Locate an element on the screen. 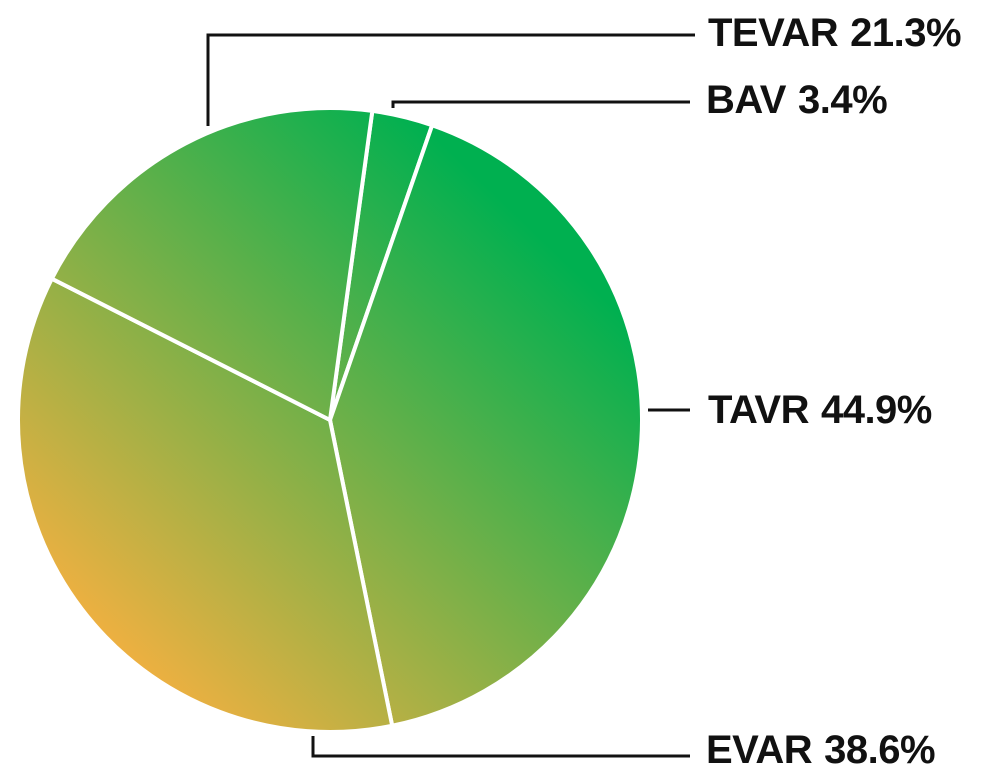 Image resolution: width=1003 pixels, height=772 pixels. slice-label: EVAR 38.6% is located at coordinates (820, 750).